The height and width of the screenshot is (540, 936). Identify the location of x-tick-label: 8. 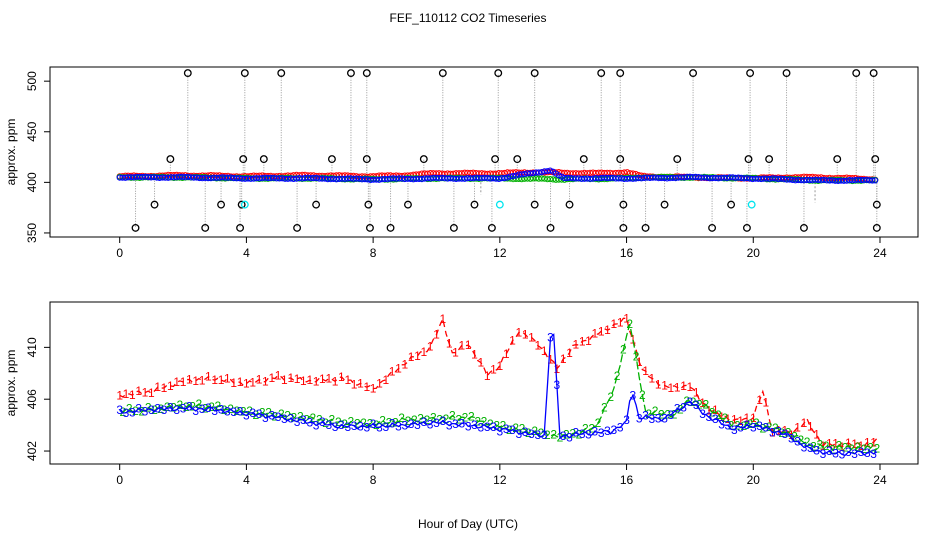
(373, 253).